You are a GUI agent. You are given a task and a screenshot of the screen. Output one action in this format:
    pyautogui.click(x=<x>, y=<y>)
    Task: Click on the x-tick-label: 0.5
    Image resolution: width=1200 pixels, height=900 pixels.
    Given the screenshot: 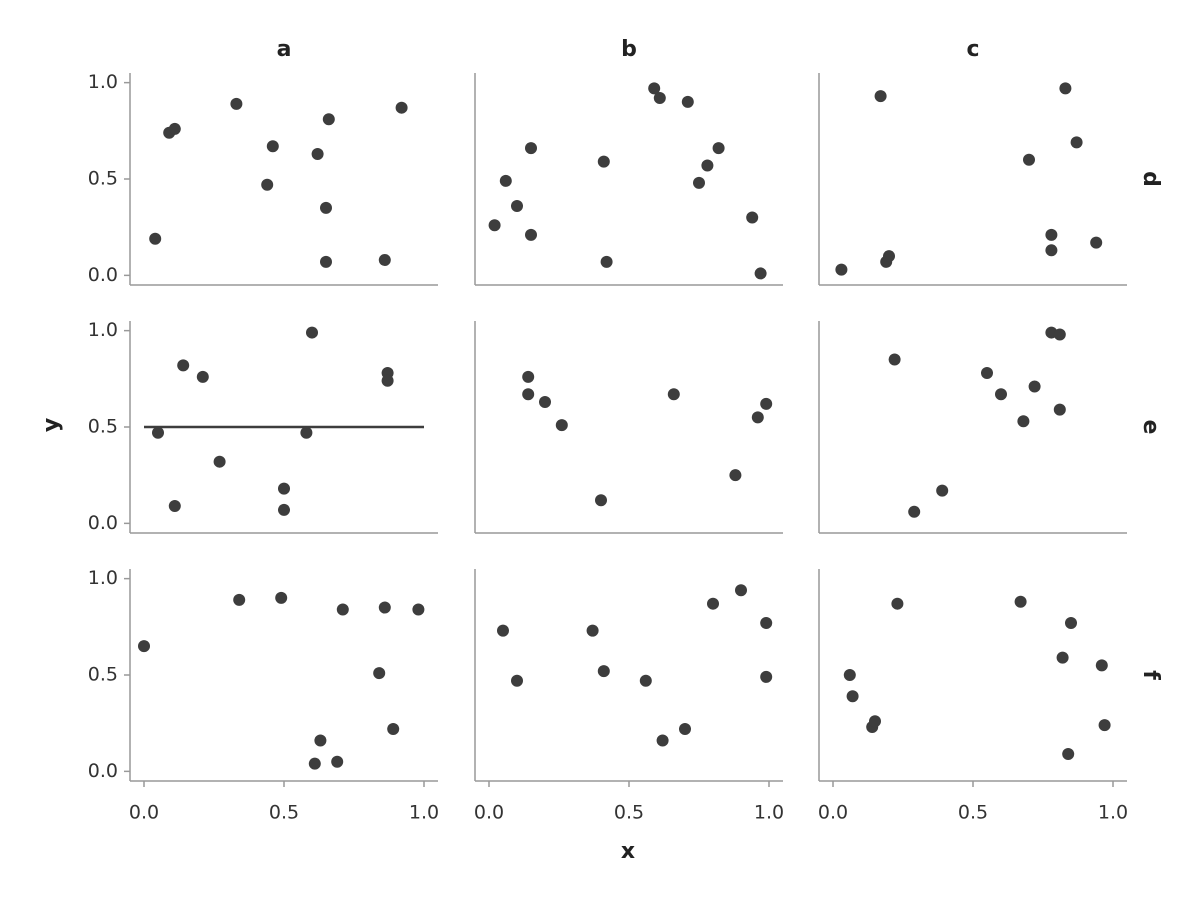 What is the action you would take?
    pyautogui.click(x=629, y=813)
    